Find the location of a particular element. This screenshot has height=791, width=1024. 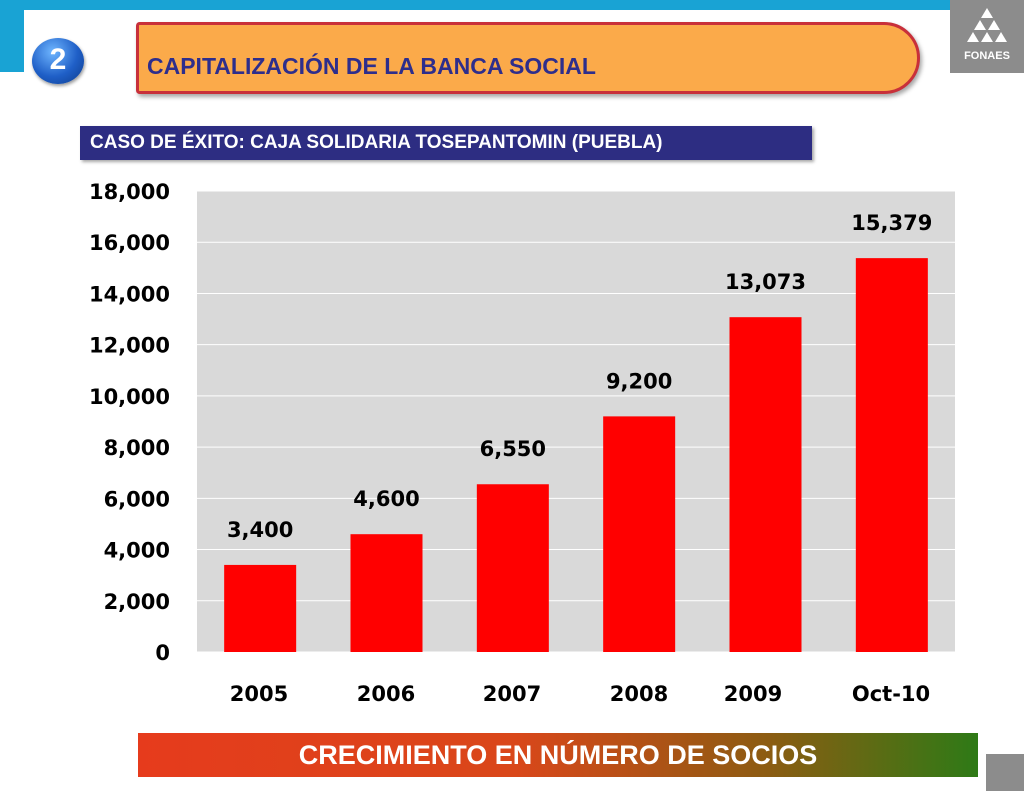

data-label: 6,550 is located at coordinates (513, 449).